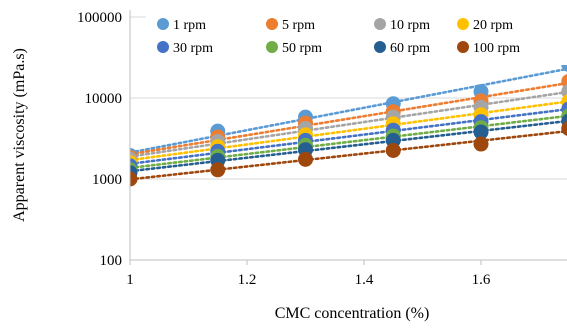 This screenshot has height=329, width=567. I want to click on legend-label: 100 rpm, so click(496, 48).